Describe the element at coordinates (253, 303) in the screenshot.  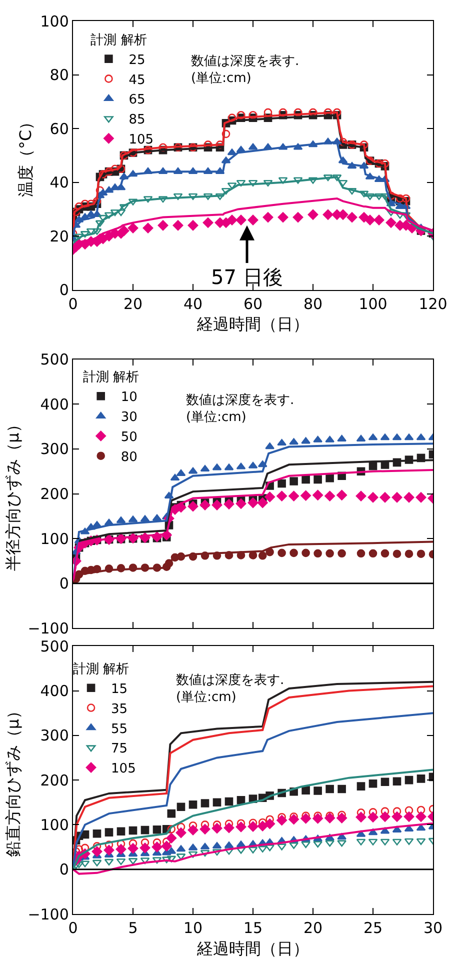
I see `x-tick-label: 60` at that location.